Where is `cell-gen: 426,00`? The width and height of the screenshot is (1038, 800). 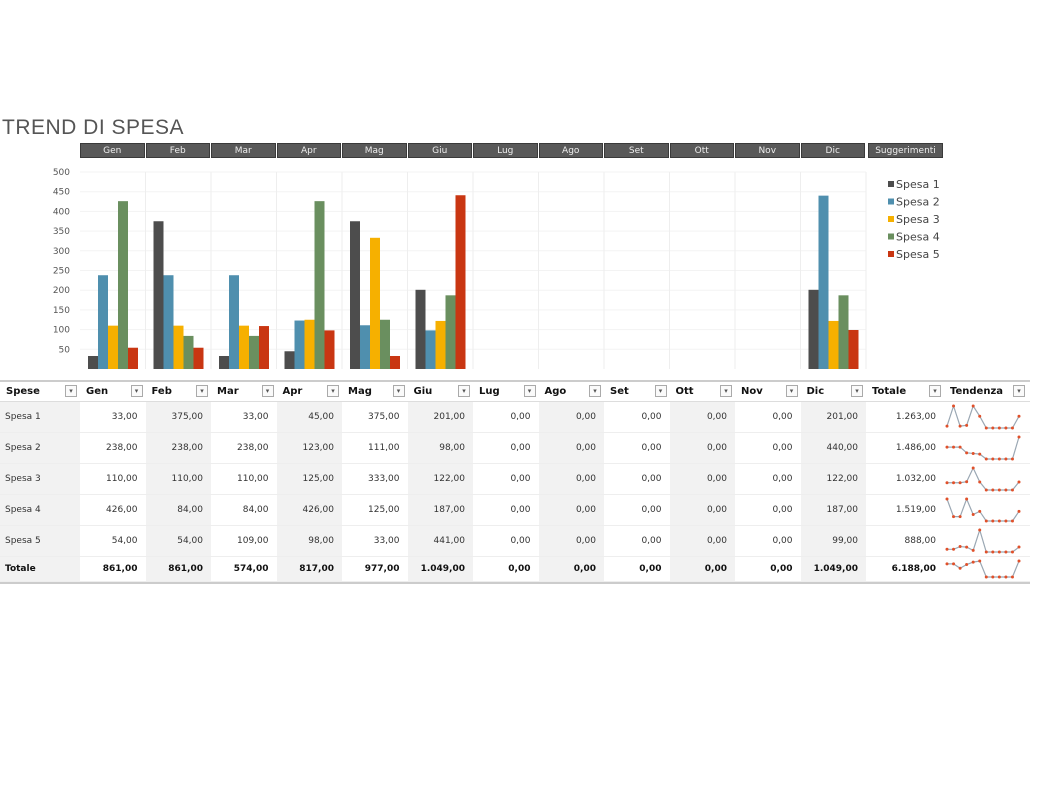 cell-gen: 426,00 is located at coordinates (122, 510).